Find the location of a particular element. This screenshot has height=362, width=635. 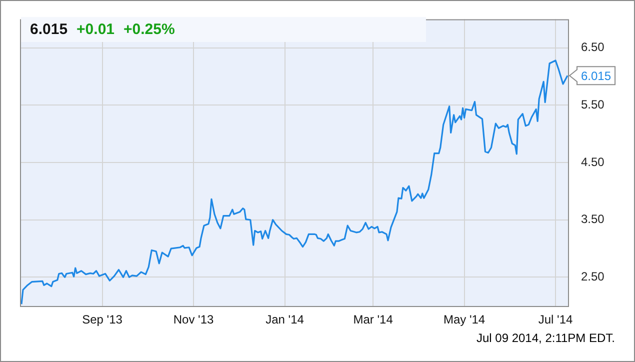

text: Jul 09 2014, 2:11PM EDT. is located at coordinates (545, 338).